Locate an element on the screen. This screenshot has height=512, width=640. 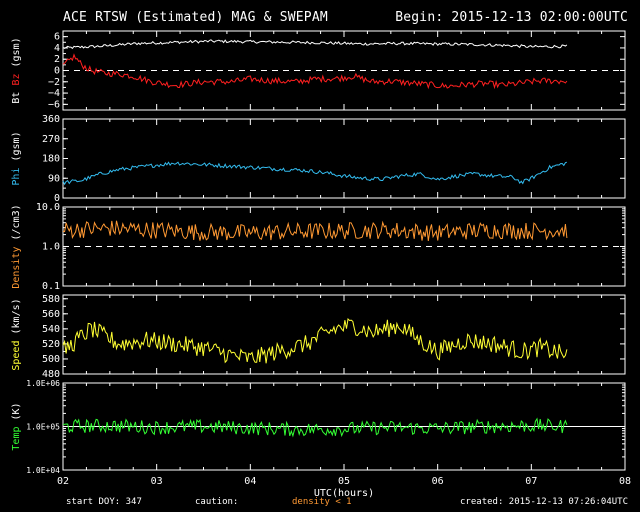
y-tick-label-speed: 520 is located at coordinates (51, 344).